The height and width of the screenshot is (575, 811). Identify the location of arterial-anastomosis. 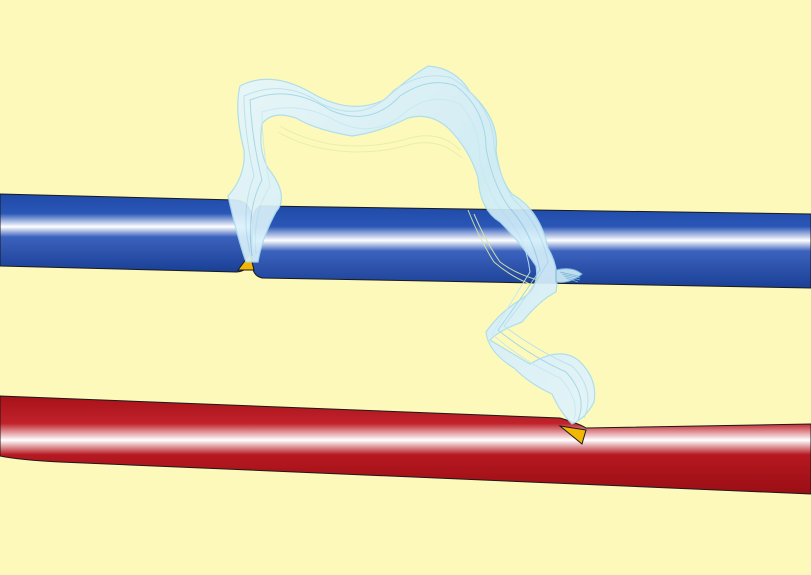
(572, 435).